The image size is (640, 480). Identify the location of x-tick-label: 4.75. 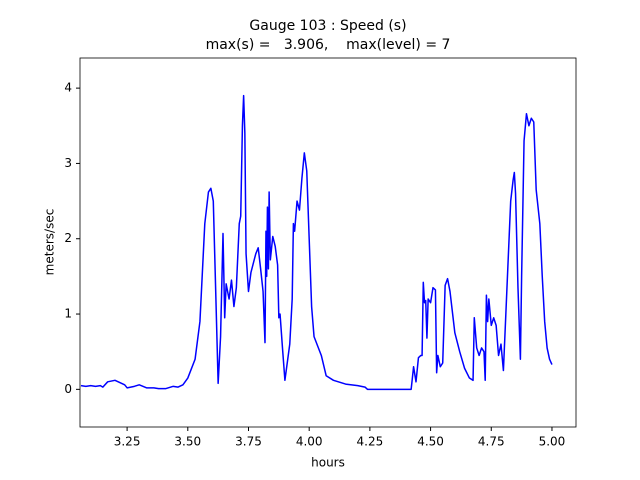
(491, 442).